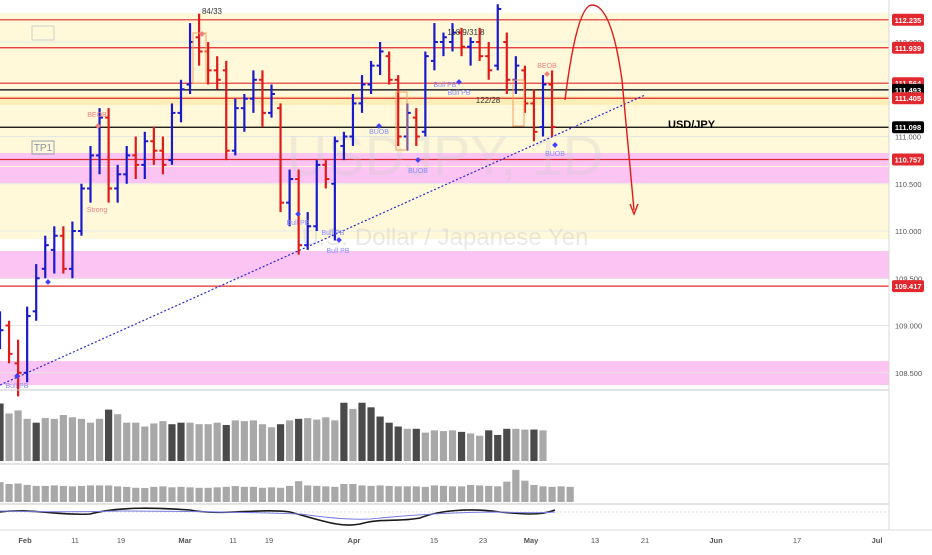  What do you see at coordinates (908, 98) in the screenshot?
I see `price-level-label: 111.405` at bounding box center [908, 98].